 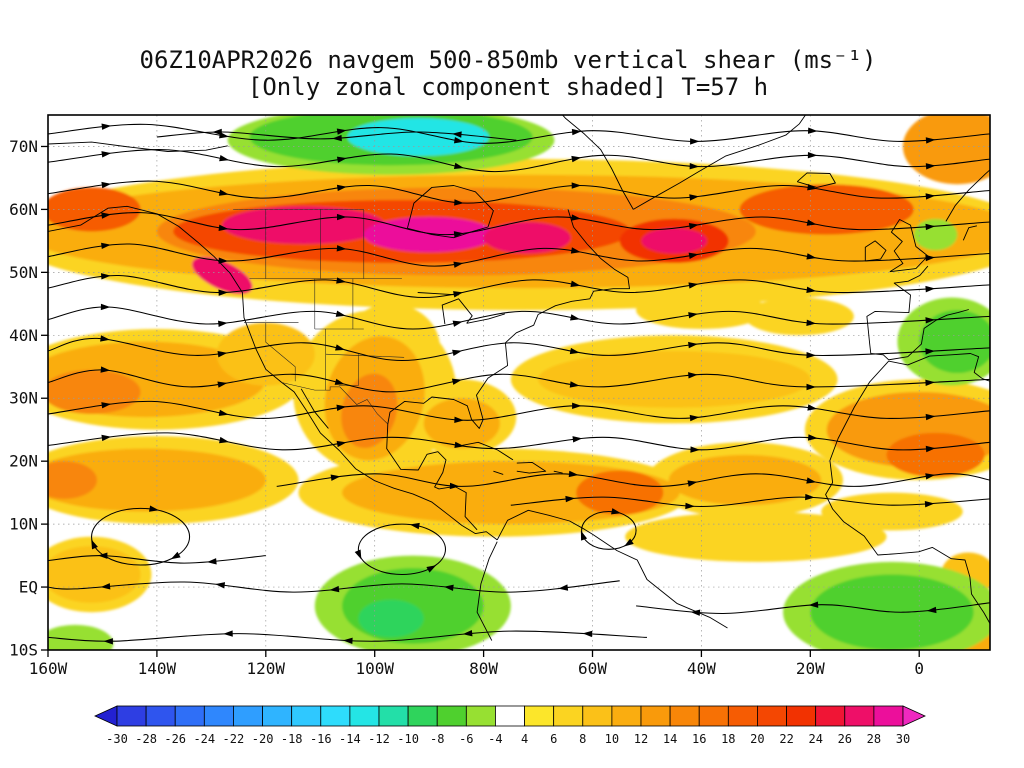 I want to click on colorbar-tick-10: 10, so click(x=612, y=739).